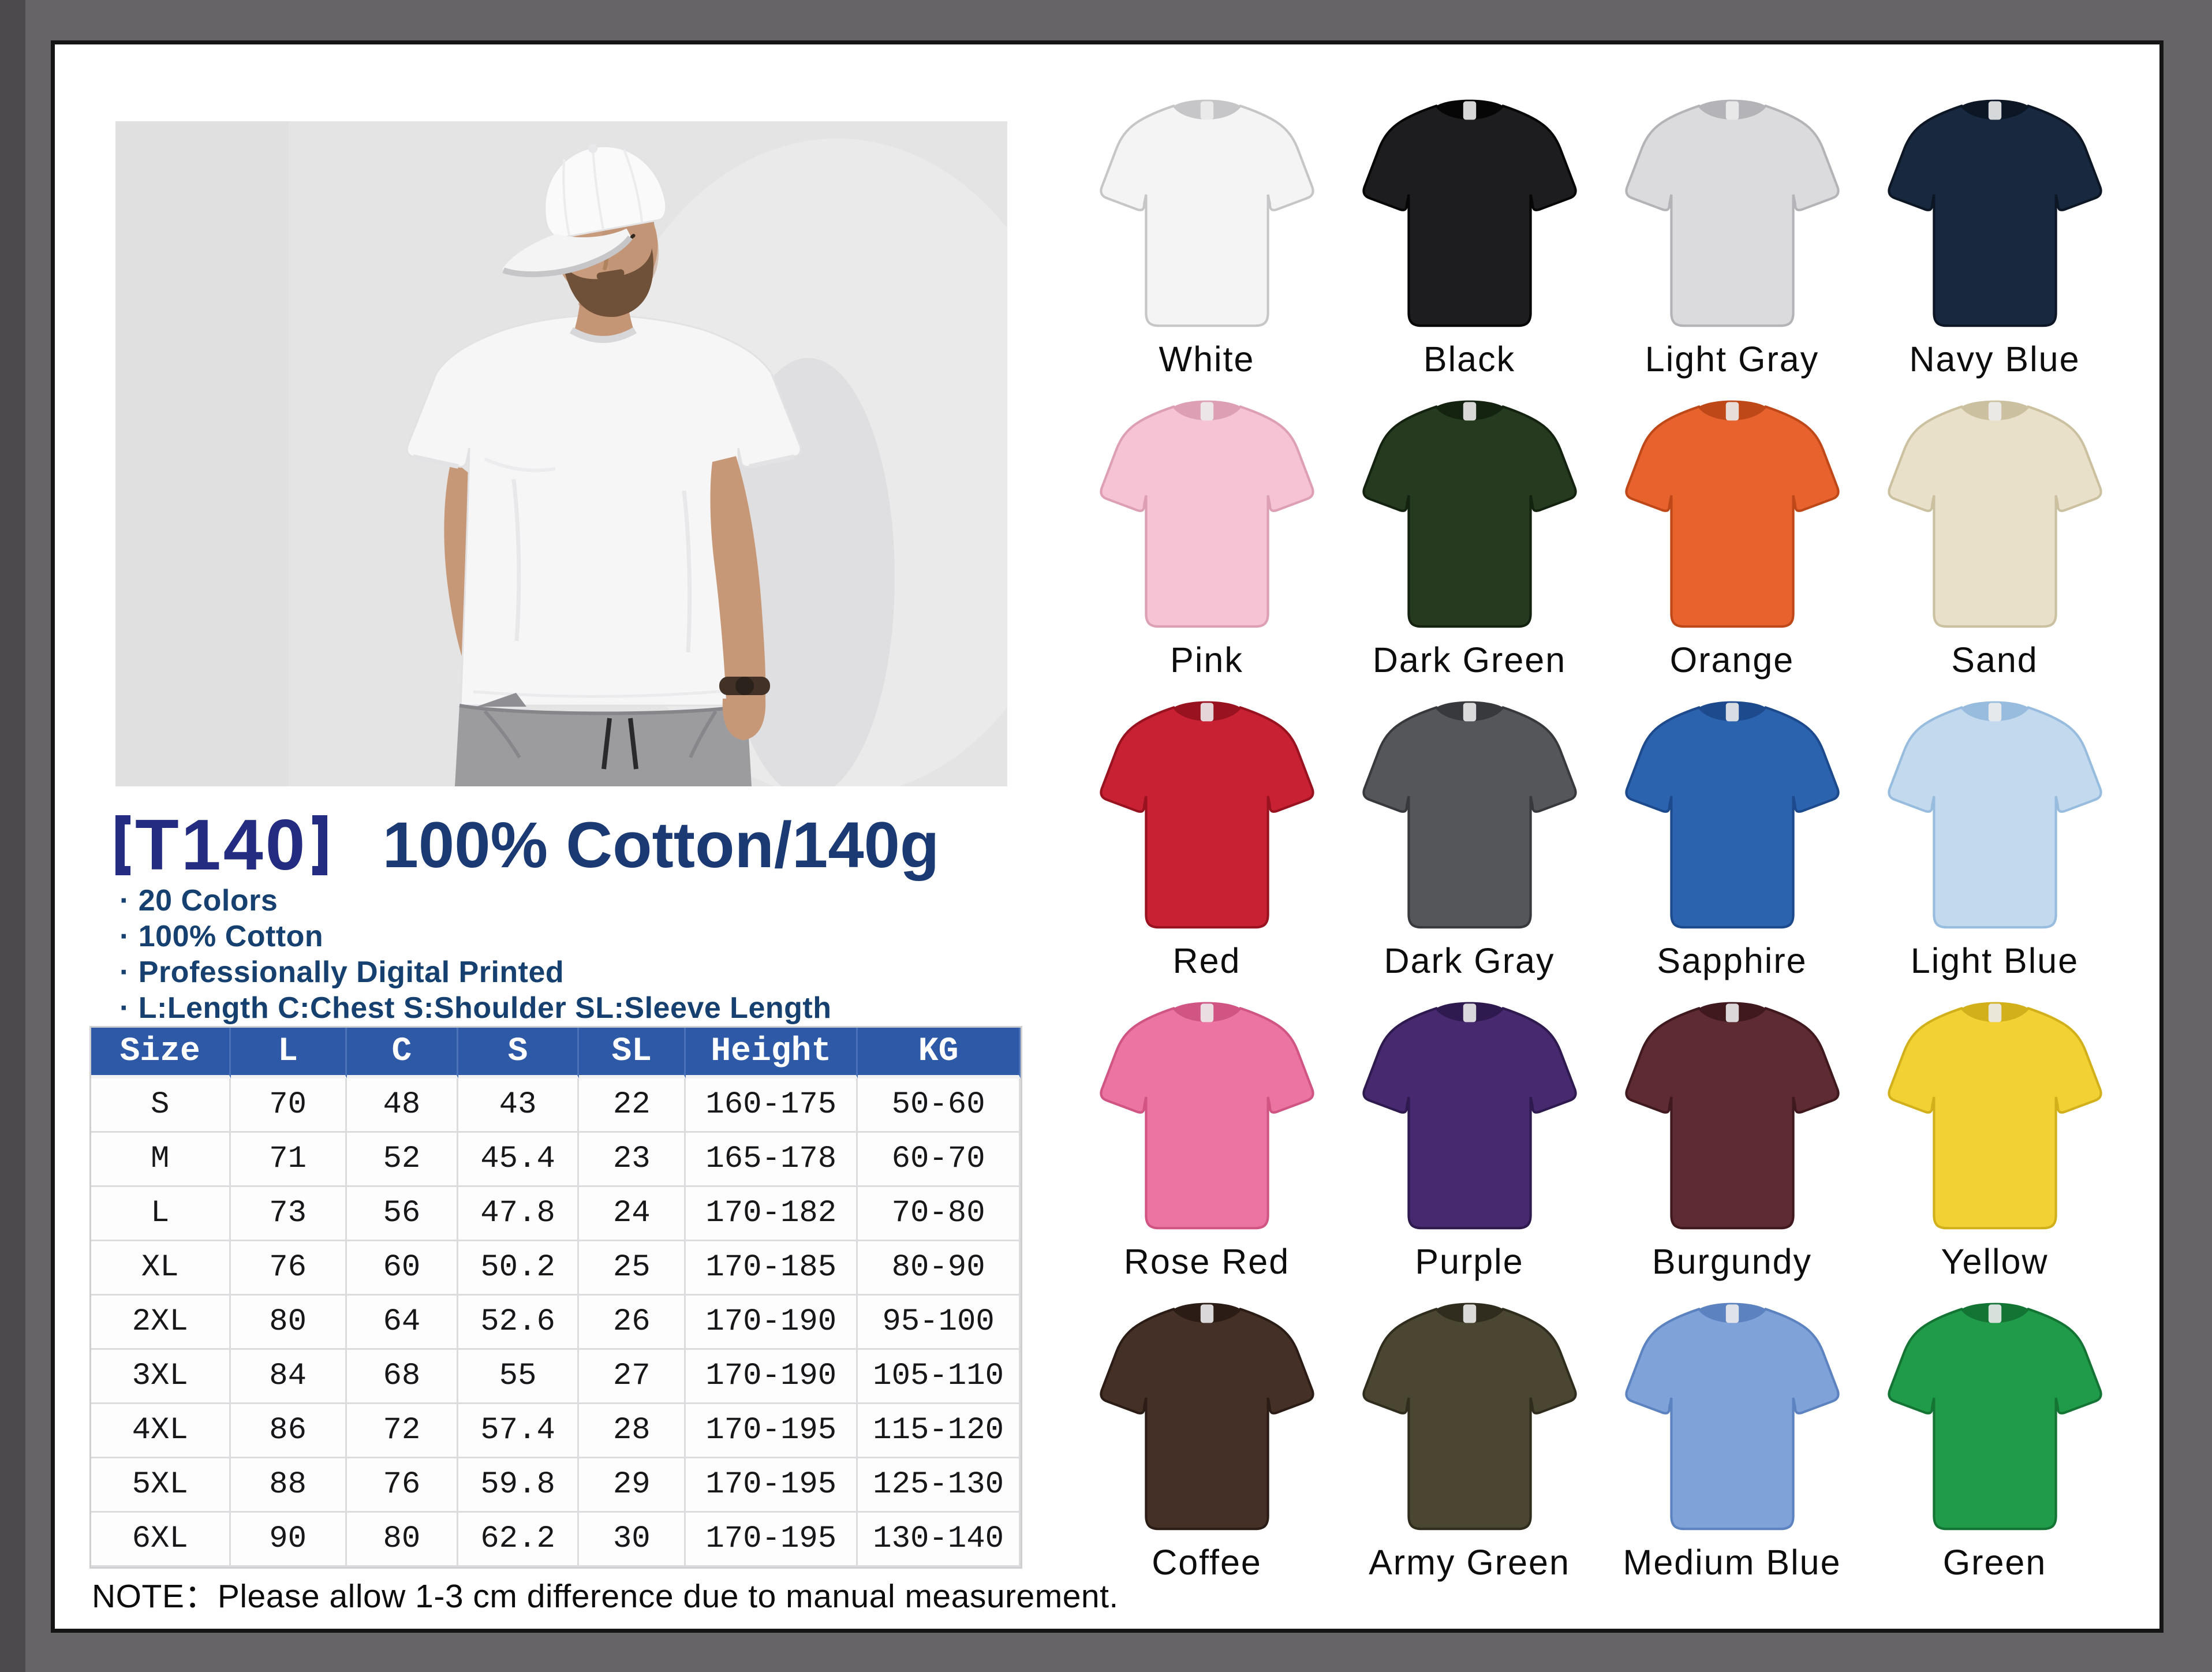 The image size is (2212, 1672). Describe the element at coordinates (161, 1540) in the screenshot. I see `size-table-cell: 6XL` at that location.